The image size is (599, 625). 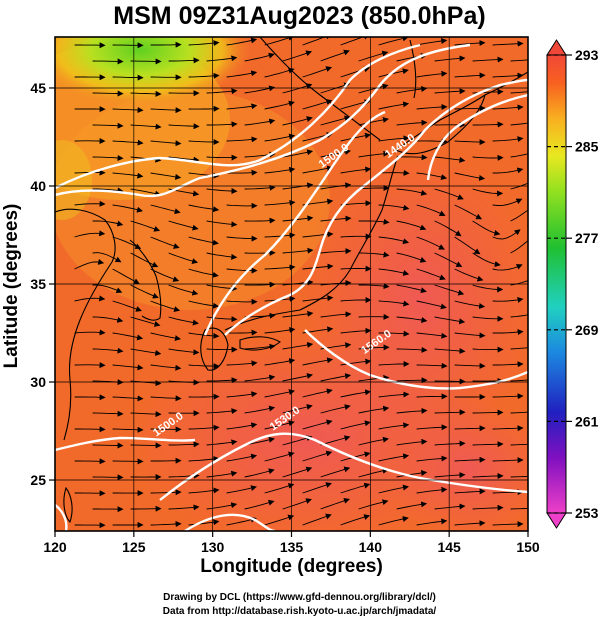 I want to click on y-axis-label: Latitude (degrees), so click(x=11, y=286).